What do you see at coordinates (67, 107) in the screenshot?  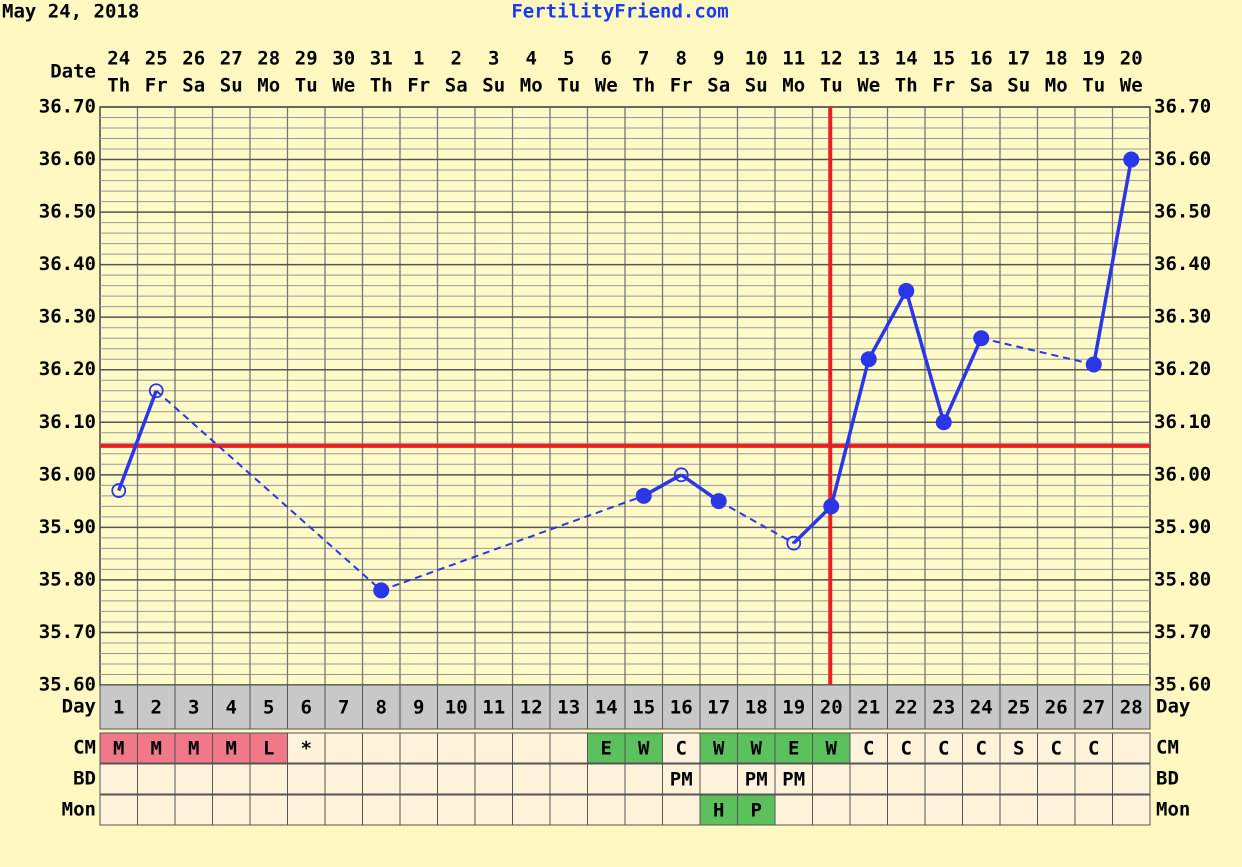 I see `y-tick-label: 36.70` at bounding box center [67, 107].